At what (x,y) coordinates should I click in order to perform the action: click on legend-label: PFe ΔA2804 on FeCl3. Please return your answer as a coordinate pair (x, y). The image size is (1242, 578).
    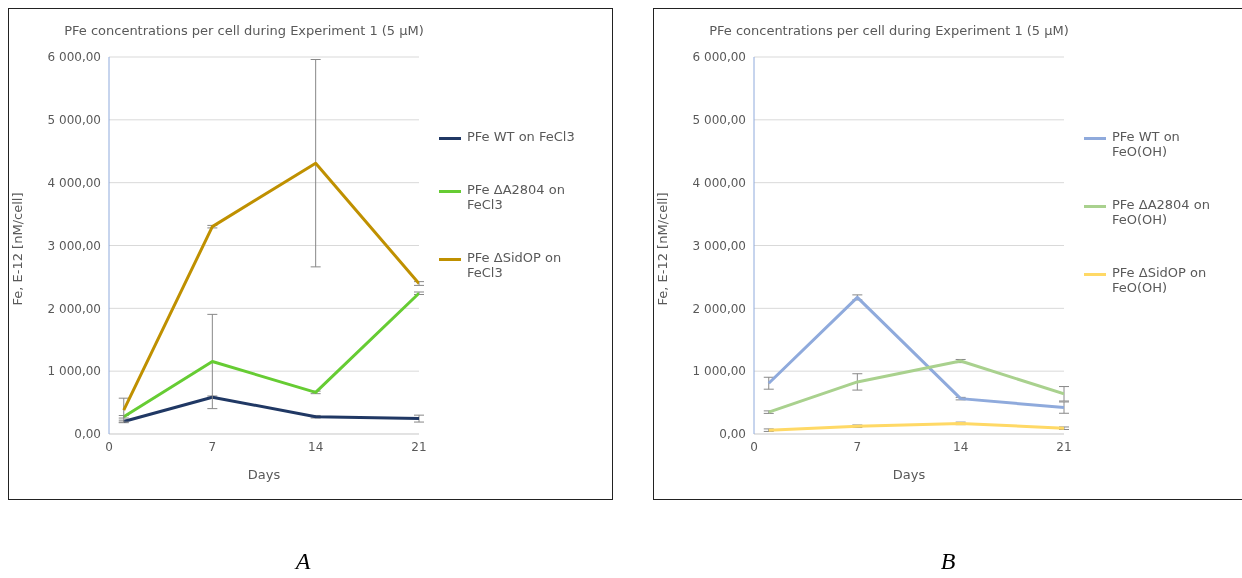
    Looking at the image, I should click on (516, 197).